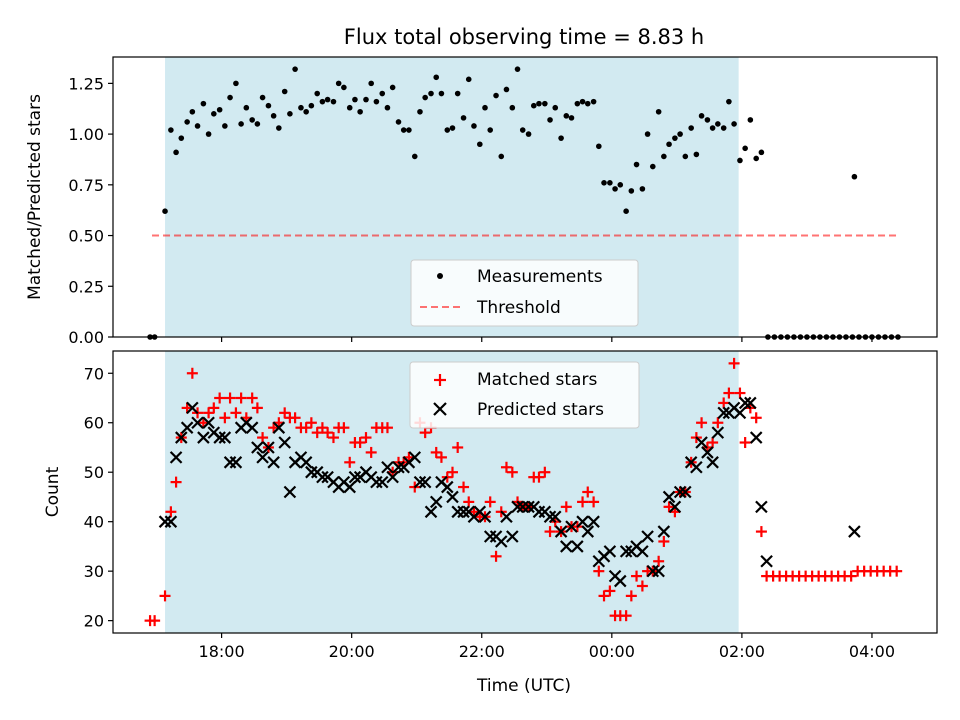 The width and height of the screenshot is (960, 720). I want to click on bottom-y-tick-label: 50, so click(94, 472).